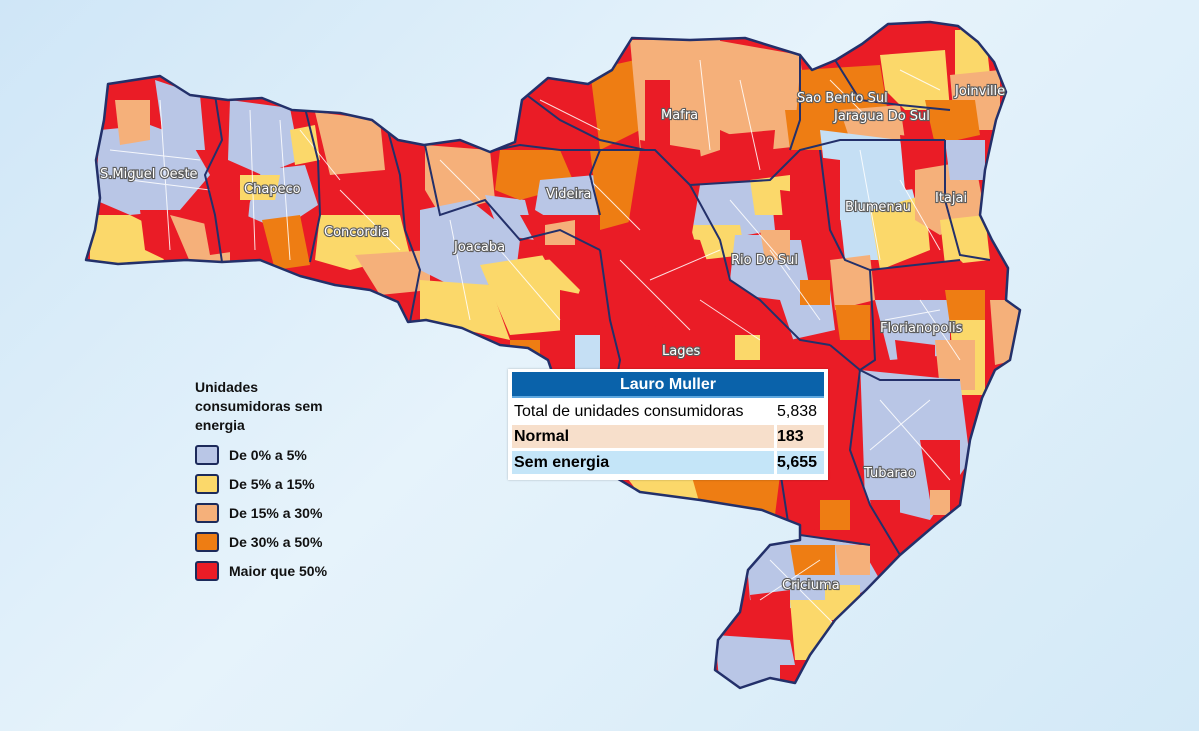 This screenshot has height=731, width=1199. What do you see at coordinates (878, 207) in the screenshot?
I see `region-label-blumenau: Blumenau` at bounding box center [878, 207].